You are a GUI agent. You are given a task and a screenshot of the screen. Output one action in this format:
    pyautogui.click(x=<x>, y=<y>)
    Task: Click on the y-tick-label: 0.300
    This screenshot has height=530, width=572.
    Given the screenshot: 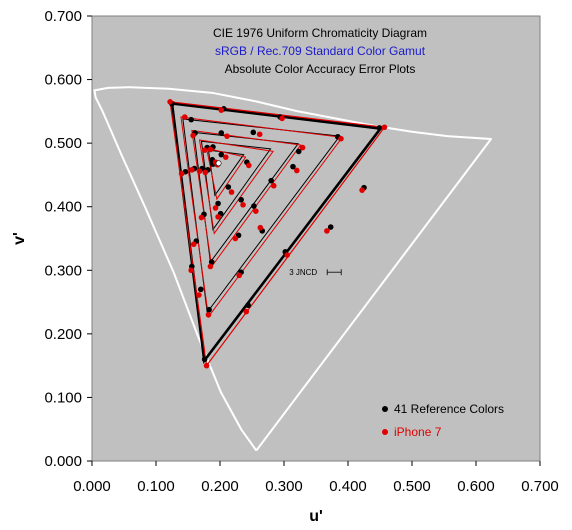 What is the action you would take?
    pyautogui.click(x=63, y=270)
    